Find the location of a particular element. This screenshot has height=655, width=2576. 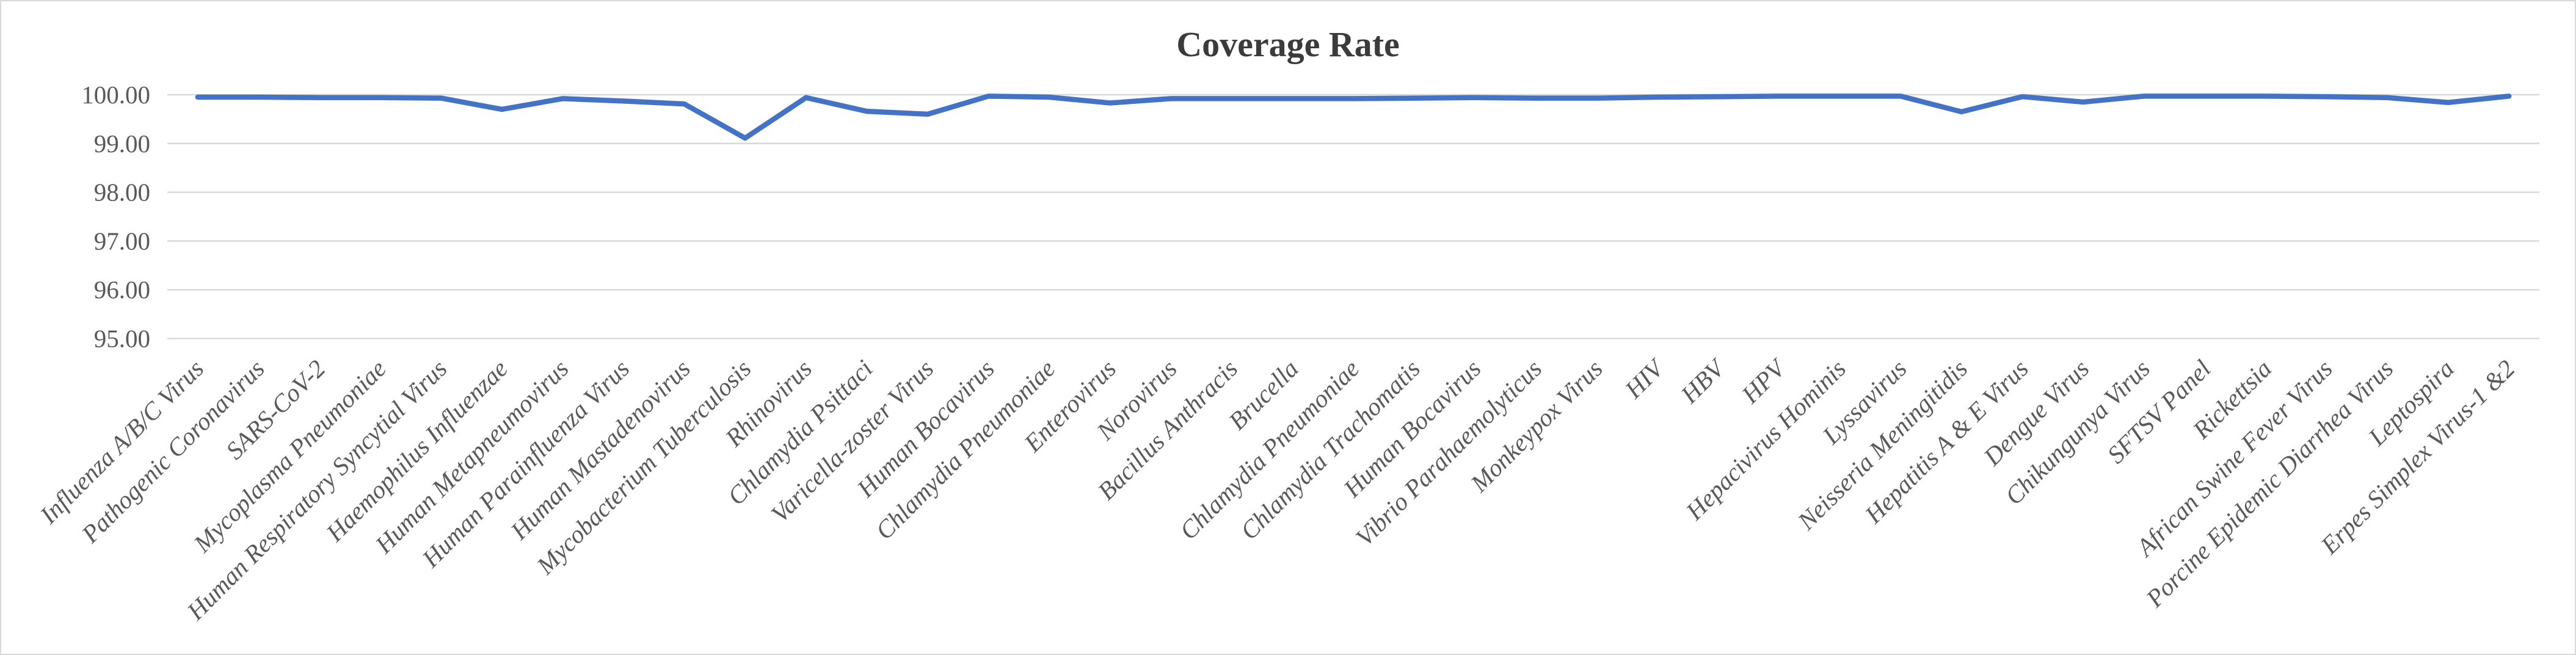

y-axis-tick-label: 95.00 is located at coordinates (122, 338).